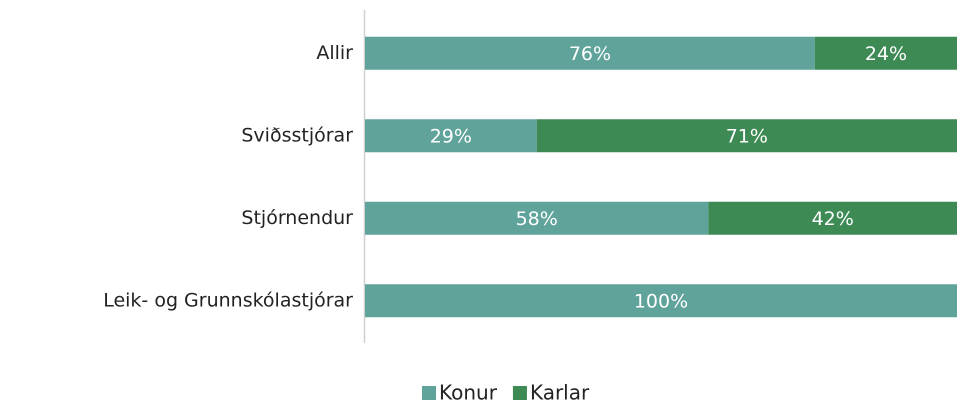 The image size is (957, 409). I want to click on value-label: 100%, so click(661, 301).